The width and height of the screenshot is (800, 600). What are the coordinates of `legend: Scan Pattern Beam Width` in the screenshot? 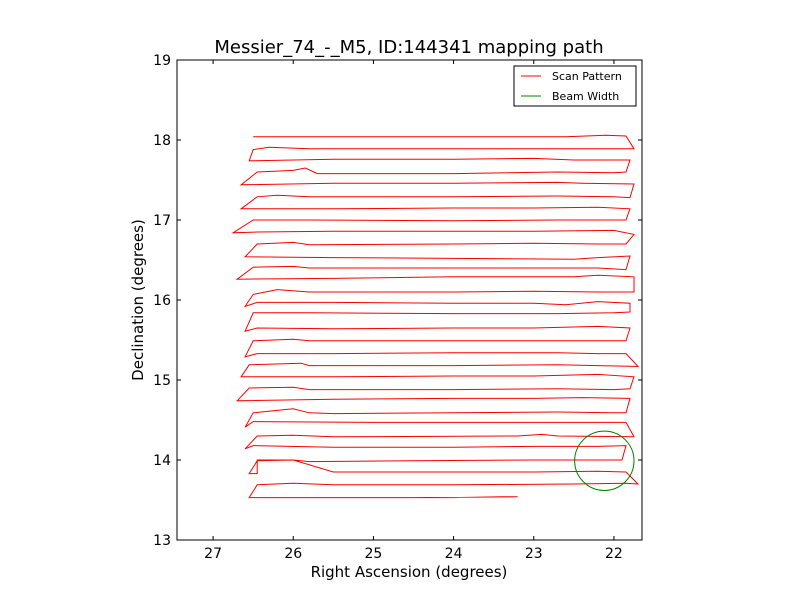 It's located at (575, 86).